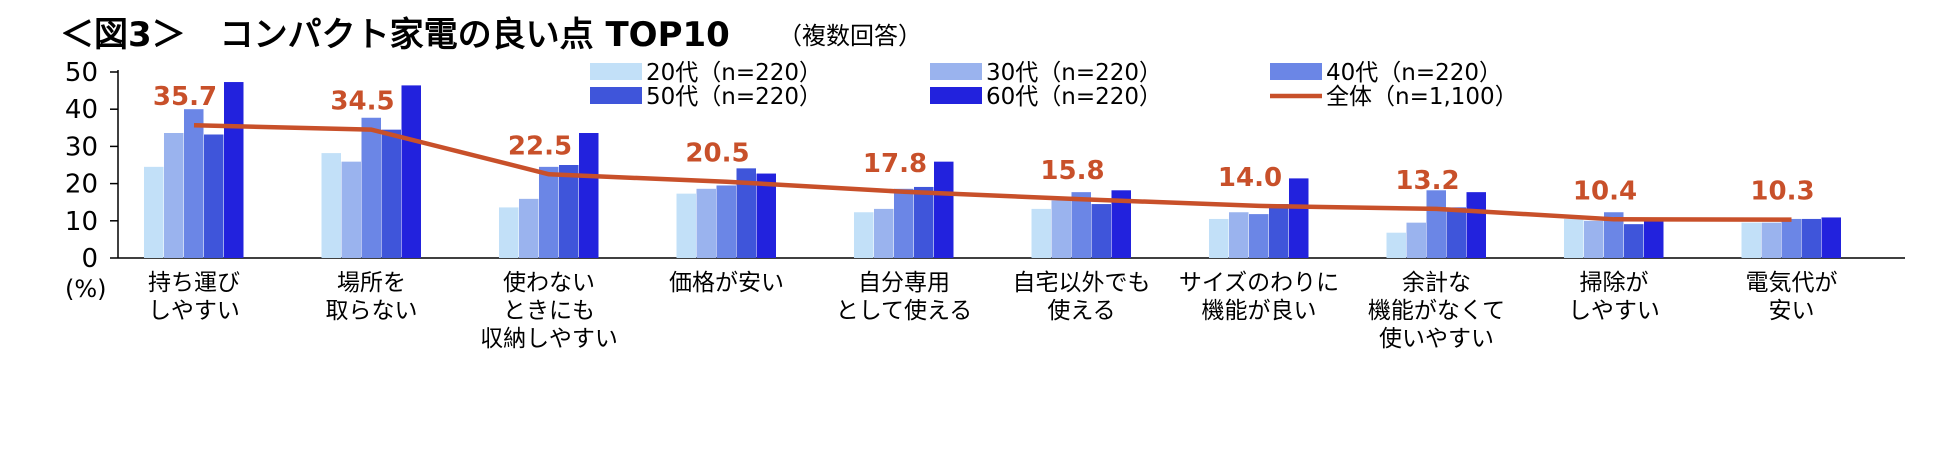 The image size is (1950, 453). I want to click on legend-label: 全体（n=1,100）, so click(1422, 97).